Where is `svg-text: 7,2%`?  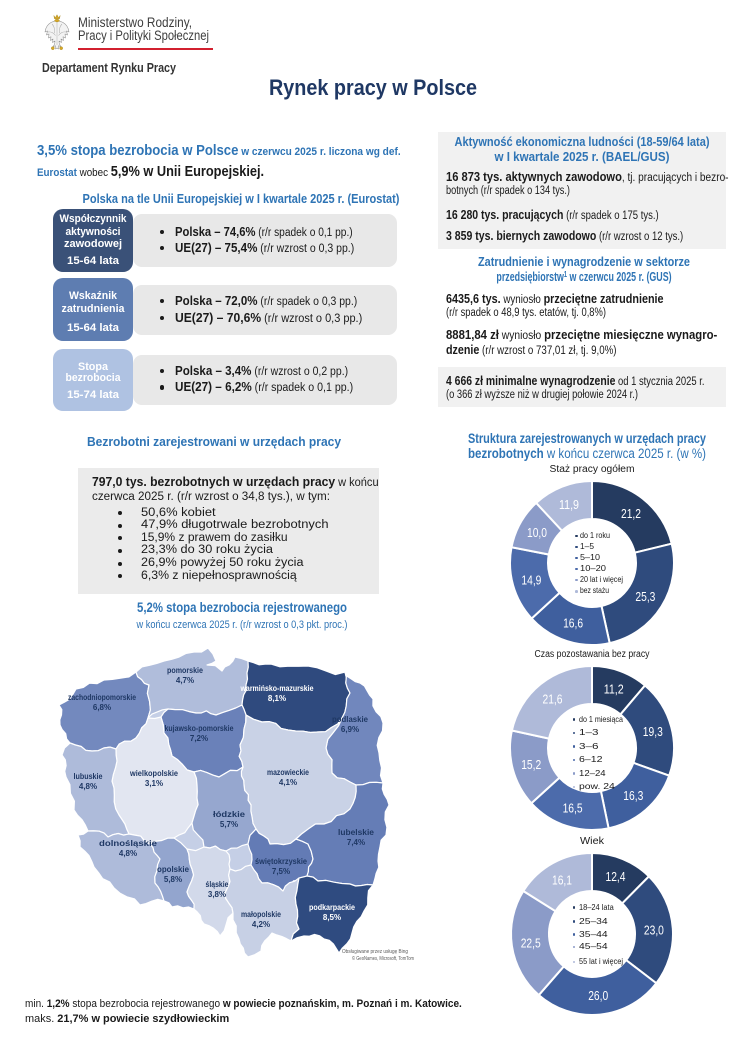
svg-text: 7,2% is located at coordinates (199, 738).